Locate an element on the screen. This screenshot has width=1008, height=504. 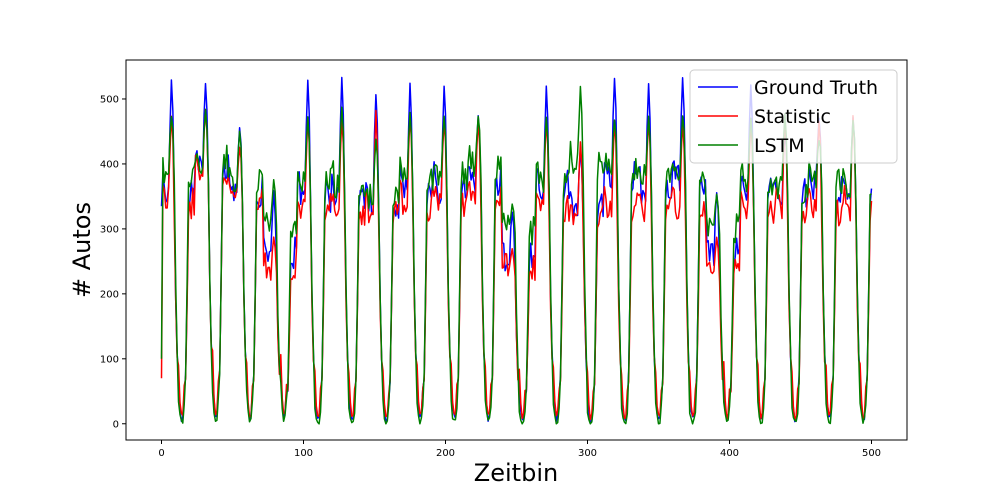
x-tick-label: 0 is located at coordinates (161, 453).